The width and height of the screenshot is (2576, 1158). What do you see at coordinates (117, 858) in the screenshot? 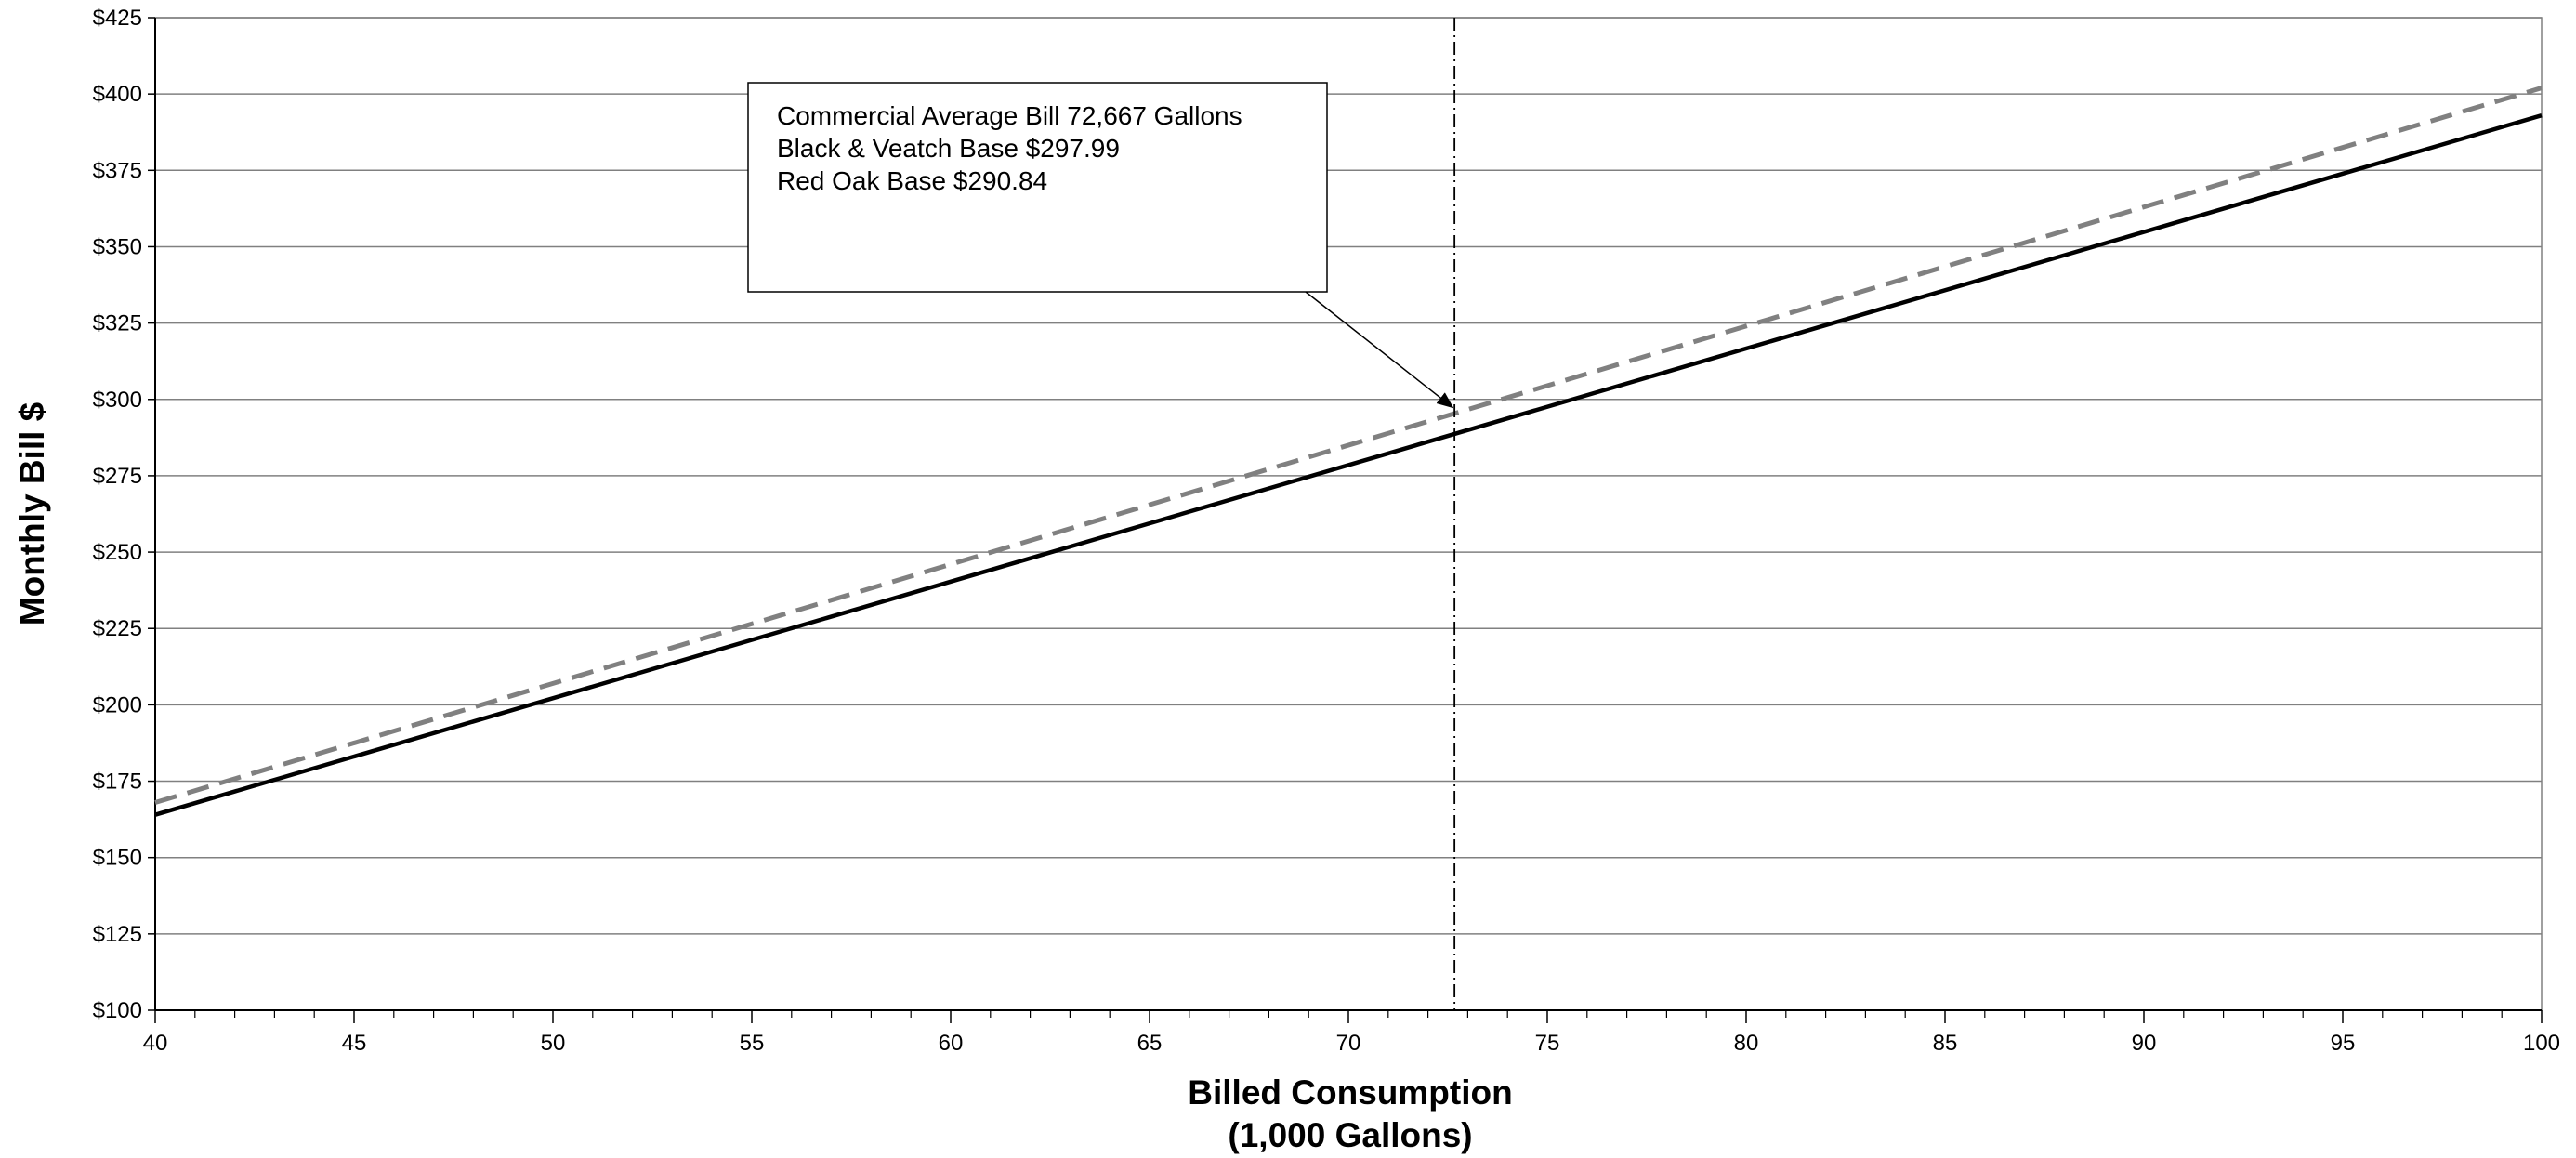
I see `y-tick-label: $150` at bounding box center [117, 858].